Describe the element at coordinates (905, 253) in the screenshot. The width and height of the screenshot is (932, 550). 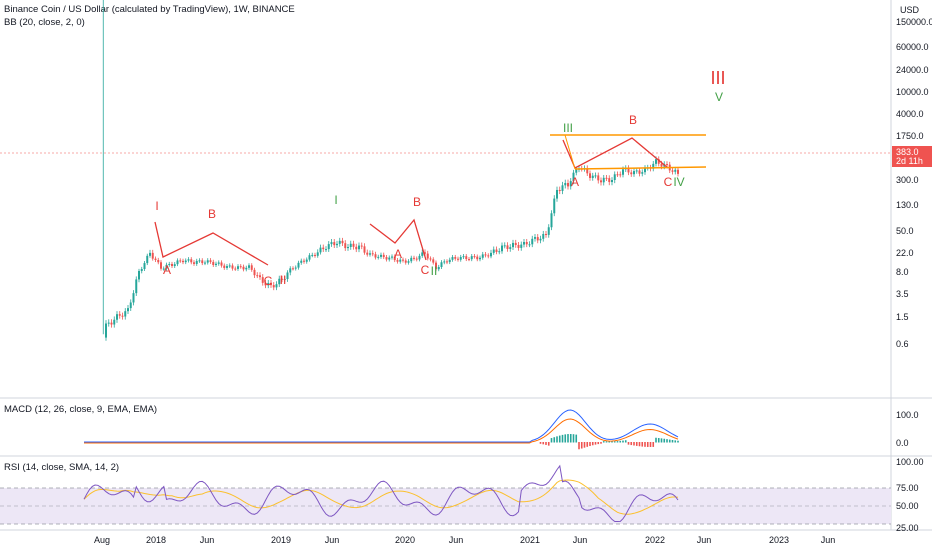
I see `price-tick-label: 22.0` at that location.